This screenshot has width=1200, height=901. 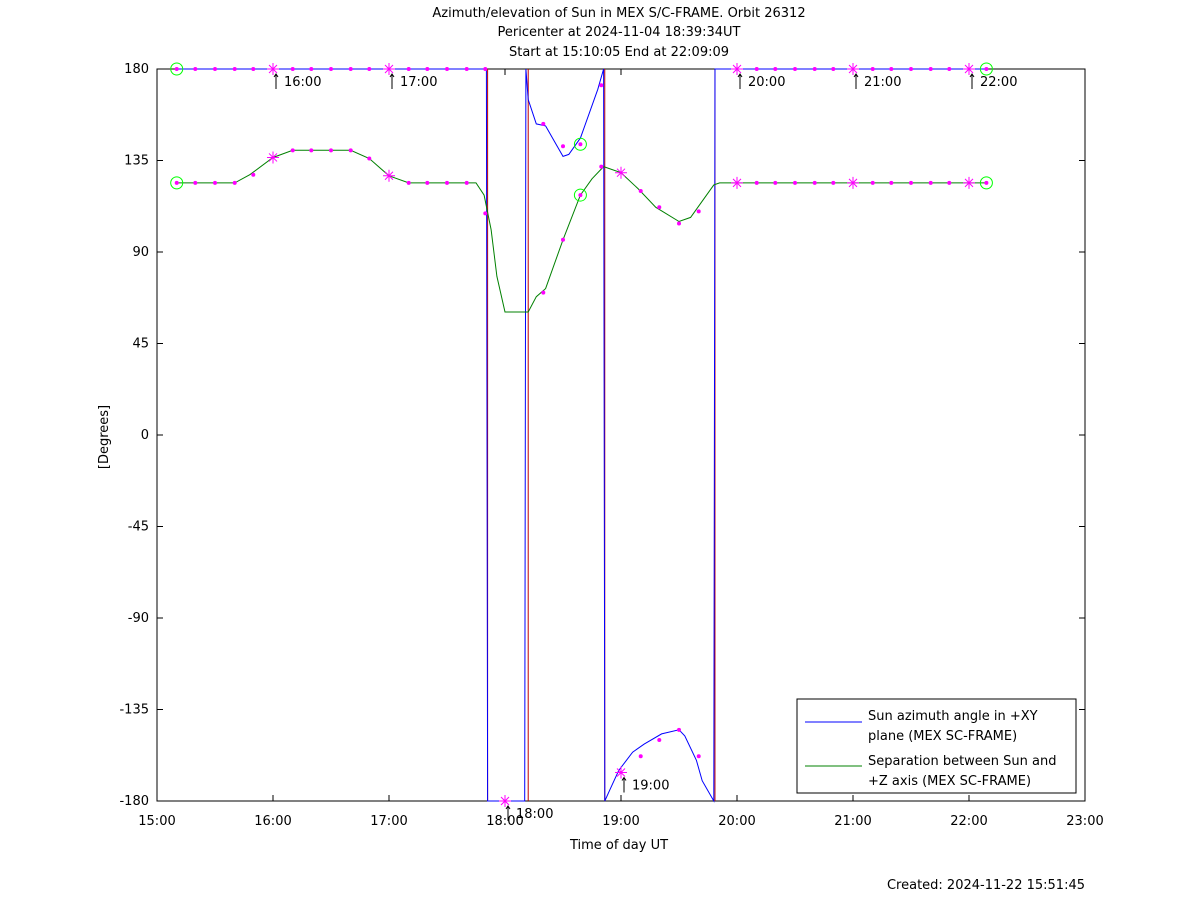 I want to click on hour-label: 17:00, so click(x=418, y=82).